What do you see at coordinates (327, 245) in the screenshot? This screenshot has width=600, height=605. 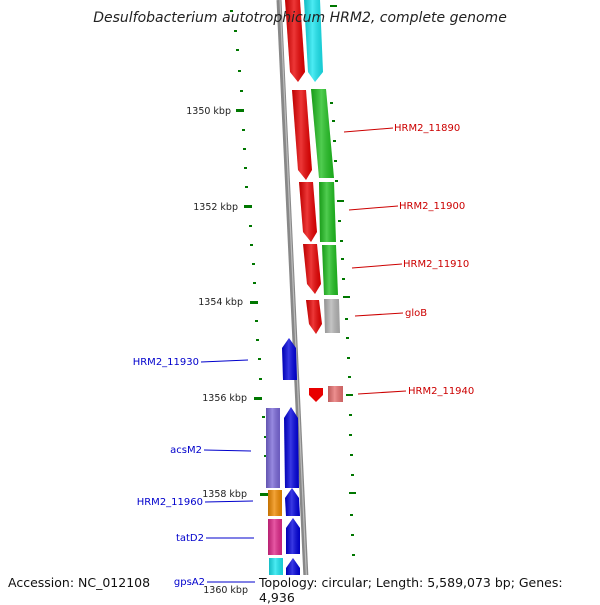 I see `green-gene-track` at bounding box center [327, 245].